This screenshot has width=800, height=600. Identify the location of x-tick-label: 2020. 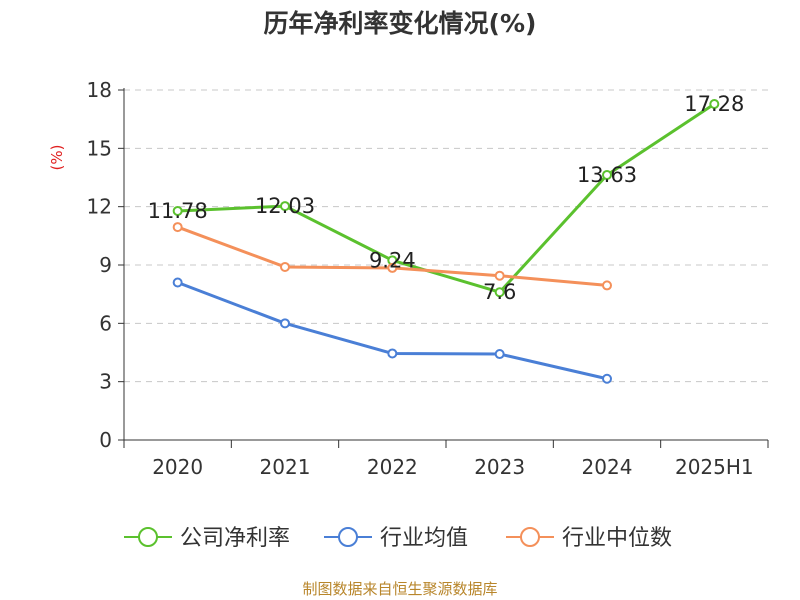
(177, 467).